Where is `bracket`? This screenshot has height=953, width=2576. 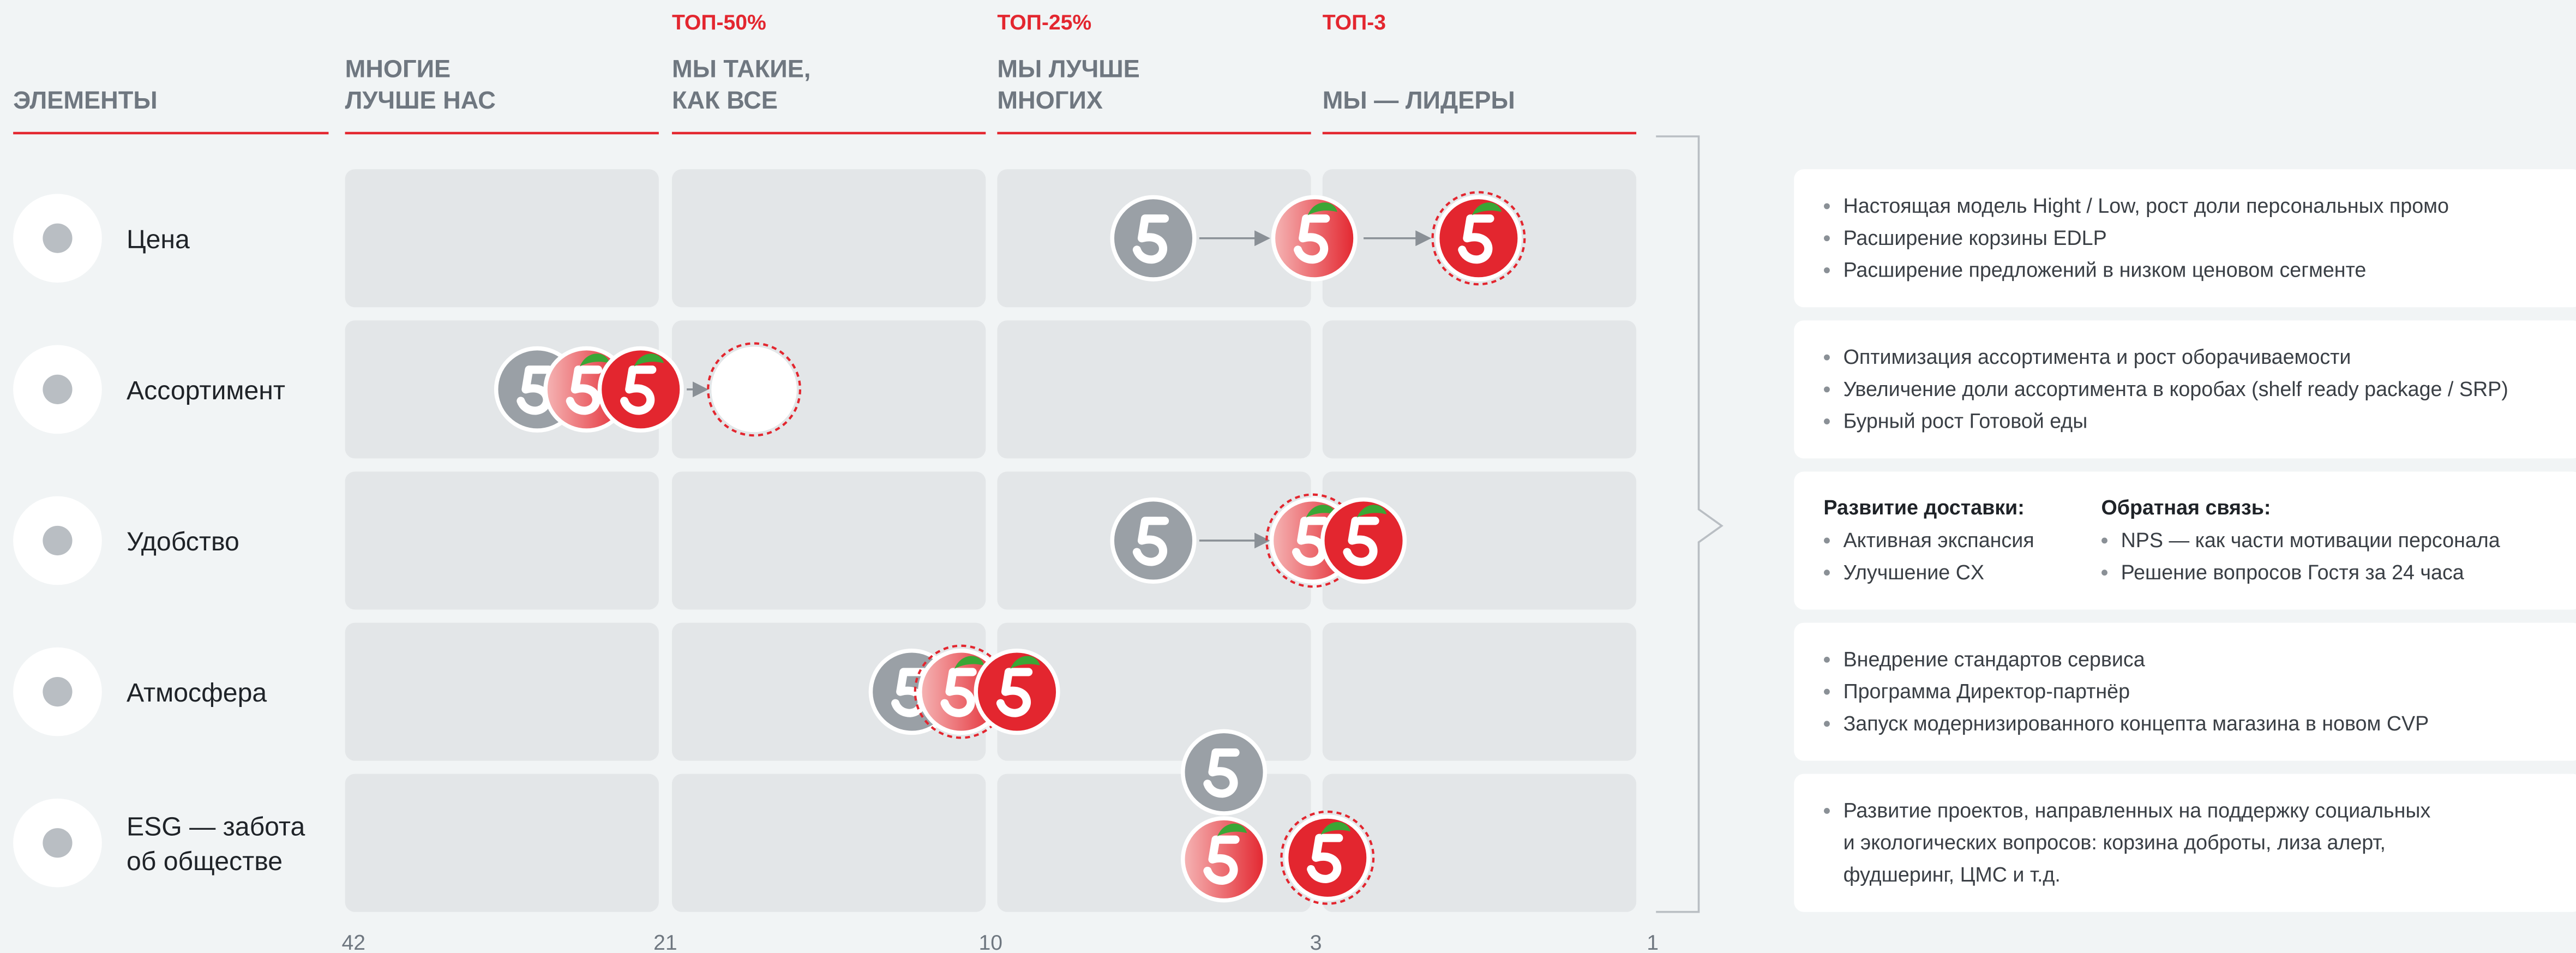 bracket is located at coordinates (1690, 524).